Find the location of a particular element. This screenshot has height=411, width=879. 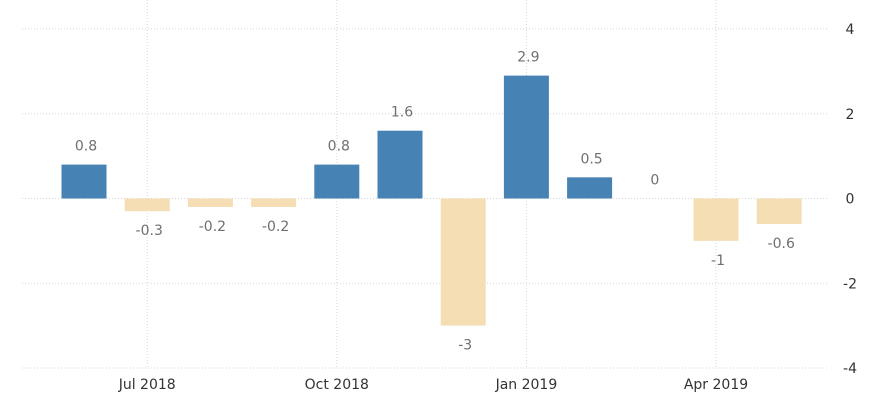

x-tick-label: Jan 2019 is located at coordinates (526, 385).